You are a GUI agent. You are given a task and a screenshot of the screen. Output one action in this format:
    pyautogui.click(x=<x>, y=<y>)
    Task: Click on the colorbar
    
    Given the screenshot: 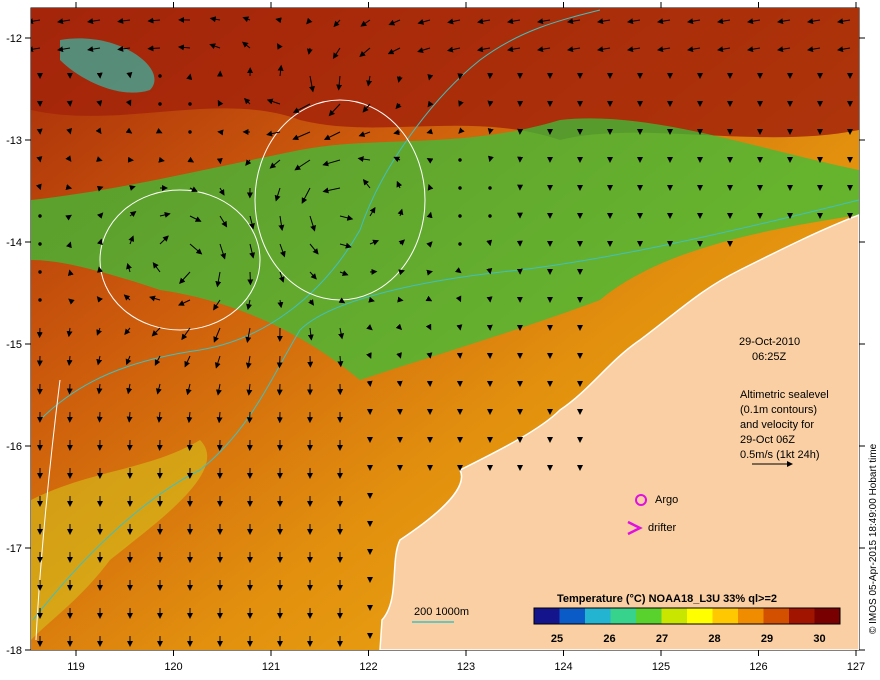 What is the action you would take?
    pyautogui.click(x=687, y=616)
    